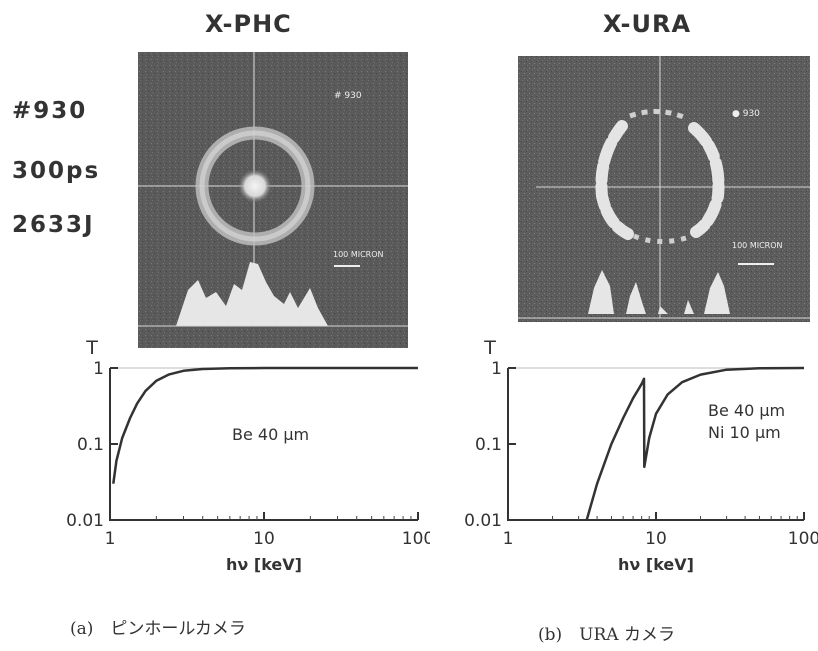  Describe the element at coordinates (158, 629) in the screenshot. I see `left-caption: (a) ピンホールカメラ` at that location.